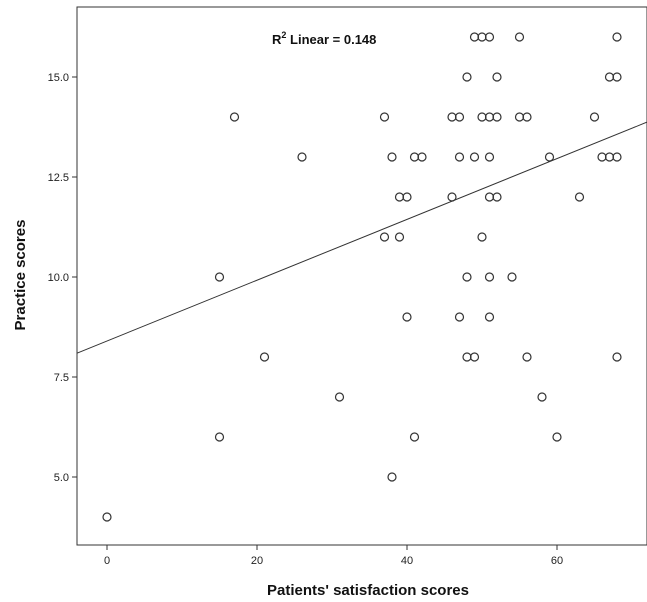 Image resolution: width=647 pixels, height=602 pixels. Describe the element at coordinates (58, 178) in the screenshot. I see `y-tick-label: 12.5` at that location.